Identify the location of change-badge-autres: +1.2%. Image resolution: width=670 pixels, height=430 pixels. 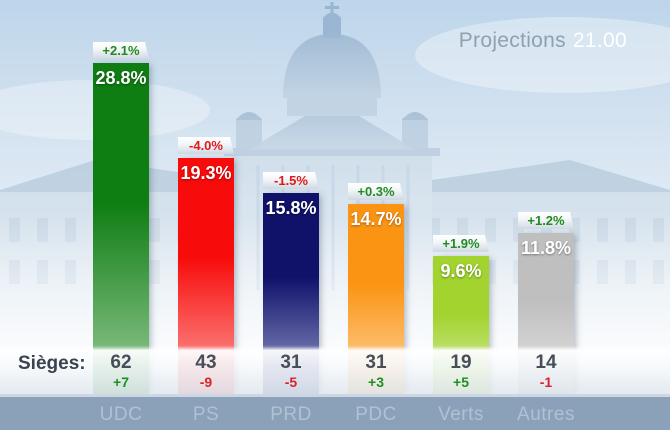
(546, 220).